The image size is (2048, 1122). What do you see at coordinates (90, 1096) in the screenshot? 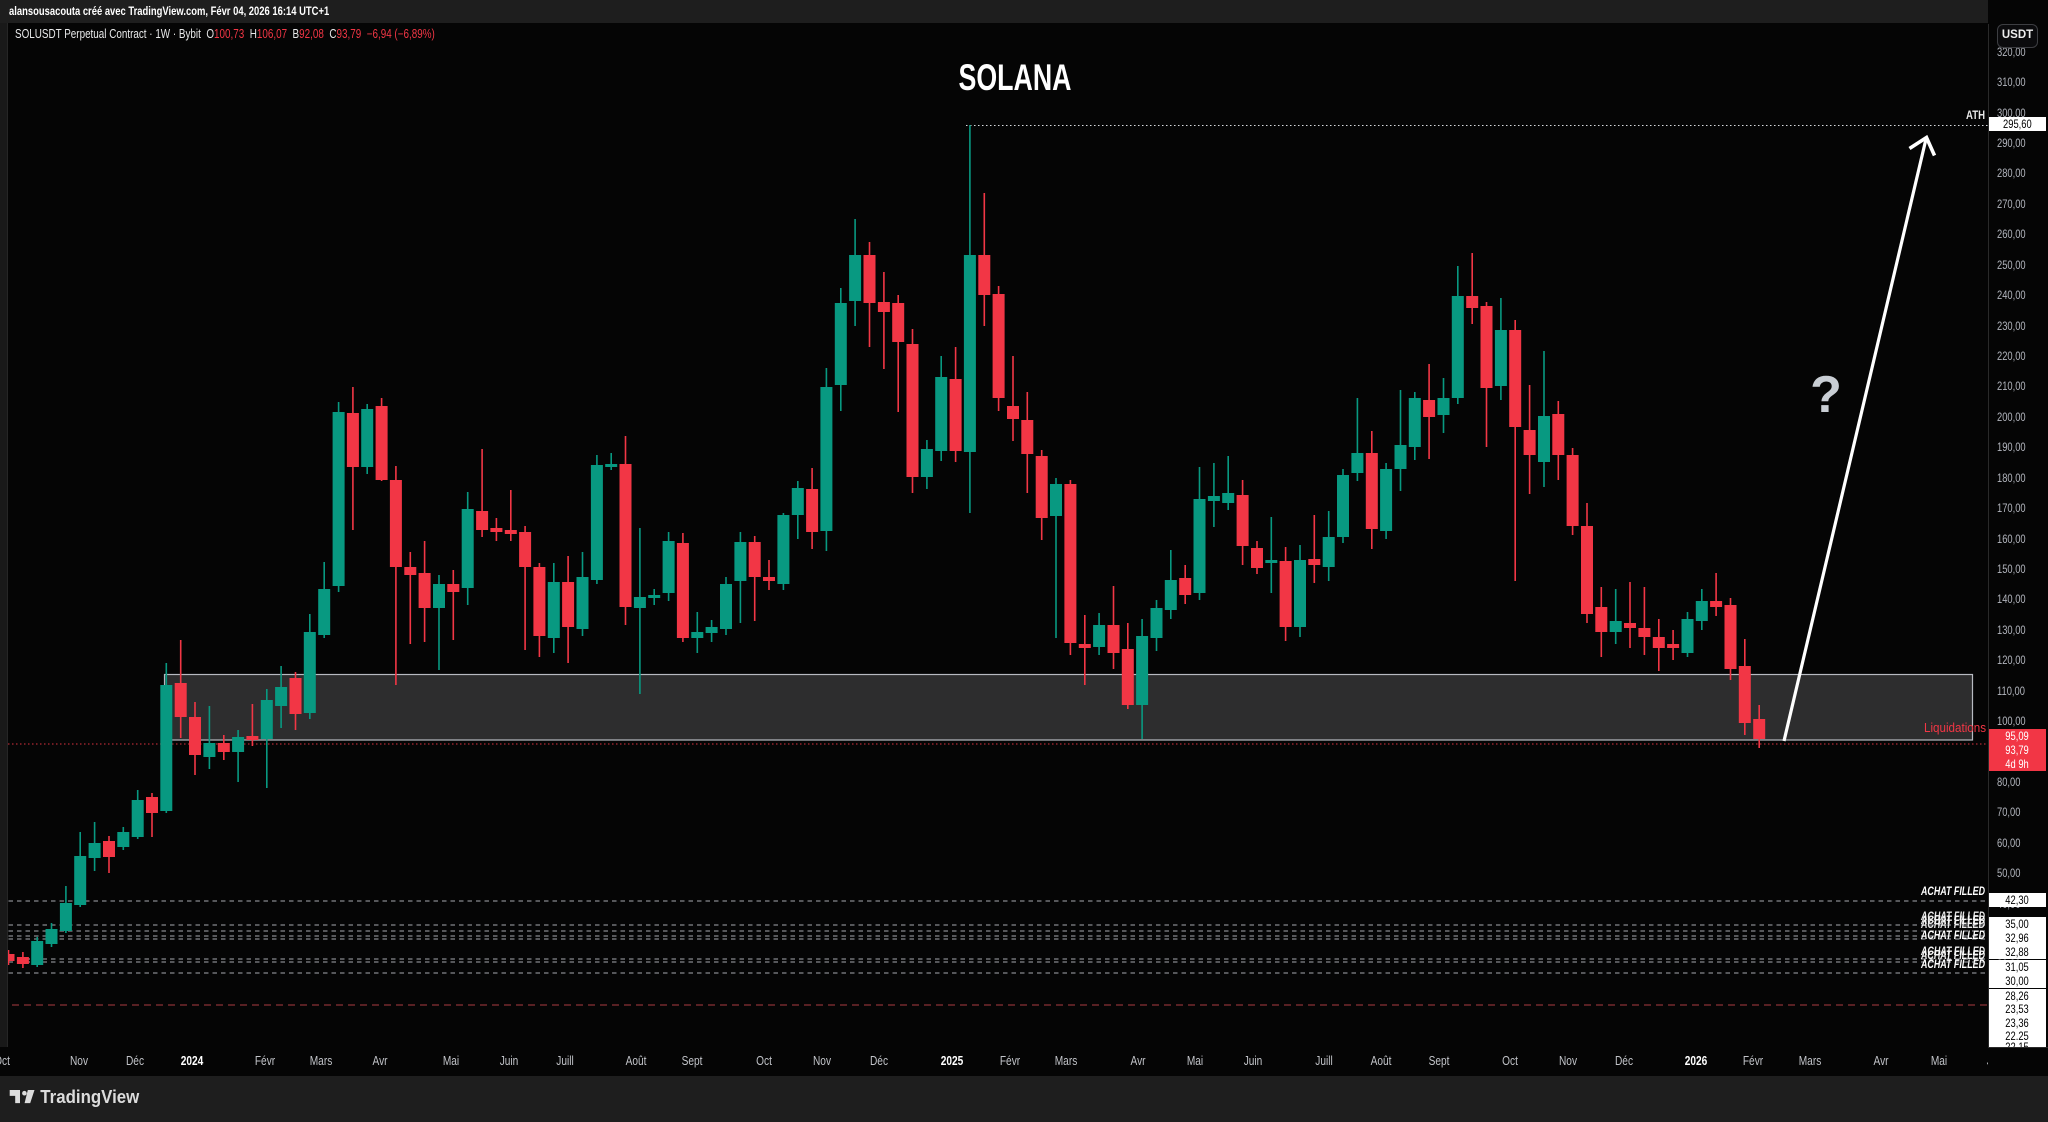
I see `svg-text: TradingView` at bounding box center [90, 1096].